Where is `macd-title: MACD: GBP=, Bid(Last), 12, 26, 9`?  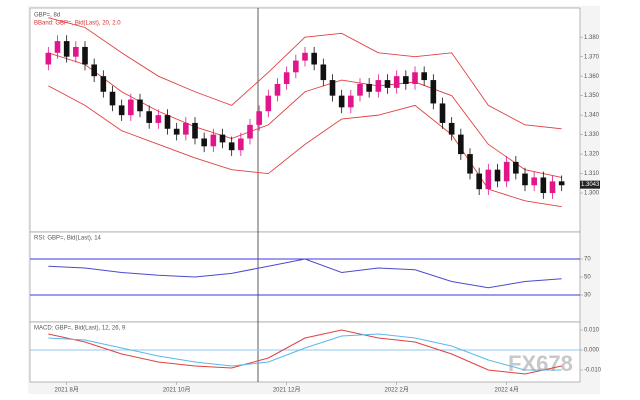
macd-title: MACD: GBP=, Bid(Last), 12, 26, 9 is located at coordinates (80, 329).